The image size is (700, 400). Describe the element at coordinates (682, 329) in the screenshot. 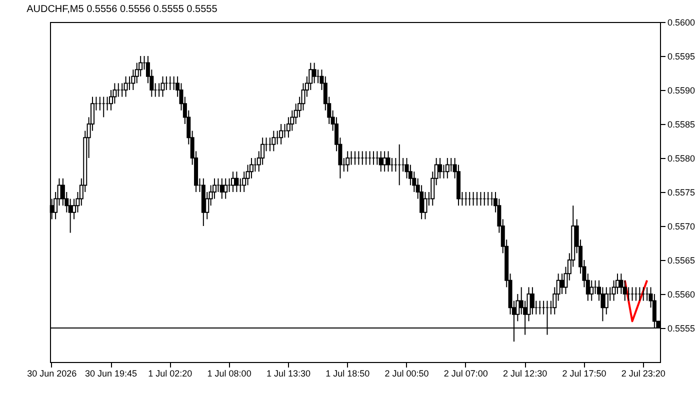

I see `y-tick-label: 0.5555` at that location.